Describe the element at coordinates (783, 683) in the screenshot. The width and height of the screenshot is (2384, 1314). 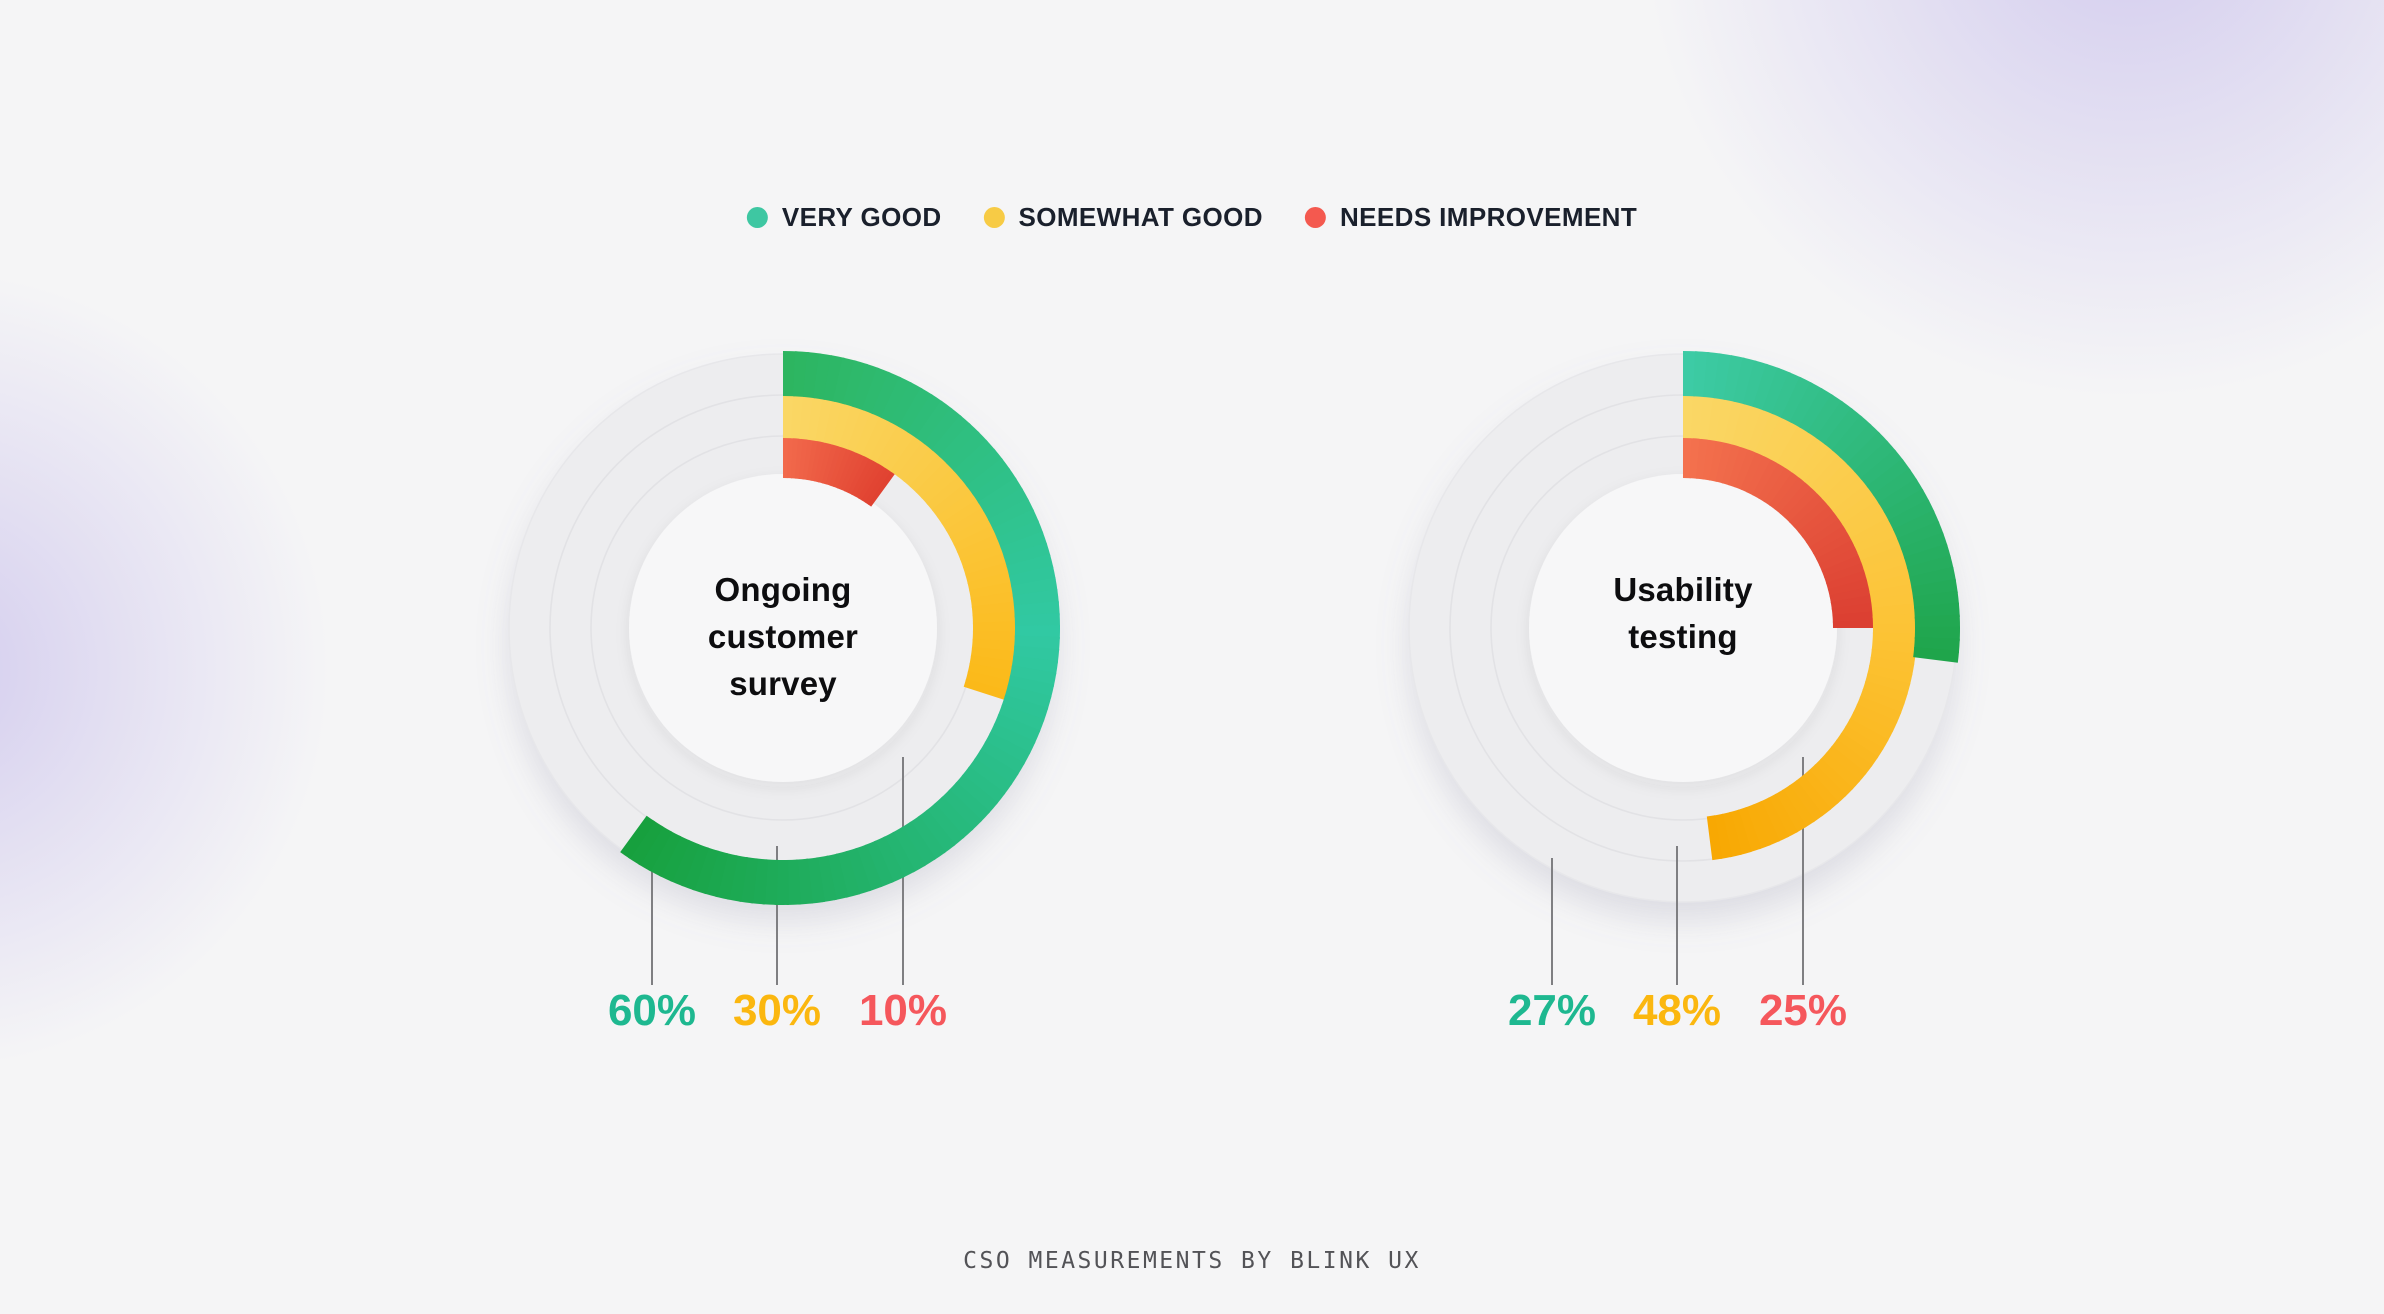
I see `title-line: survey` at that location.